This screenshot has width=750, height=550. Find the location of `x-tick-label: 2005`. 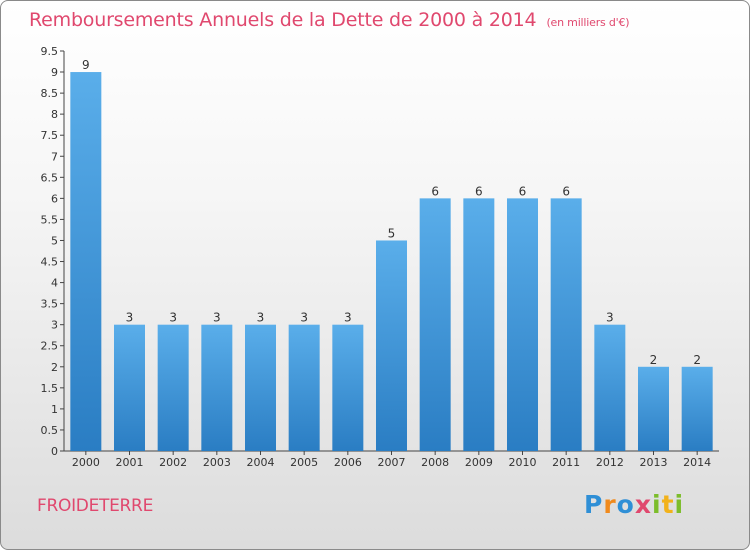

x-tick-label: 2005 is located at coordinates (304, 462).